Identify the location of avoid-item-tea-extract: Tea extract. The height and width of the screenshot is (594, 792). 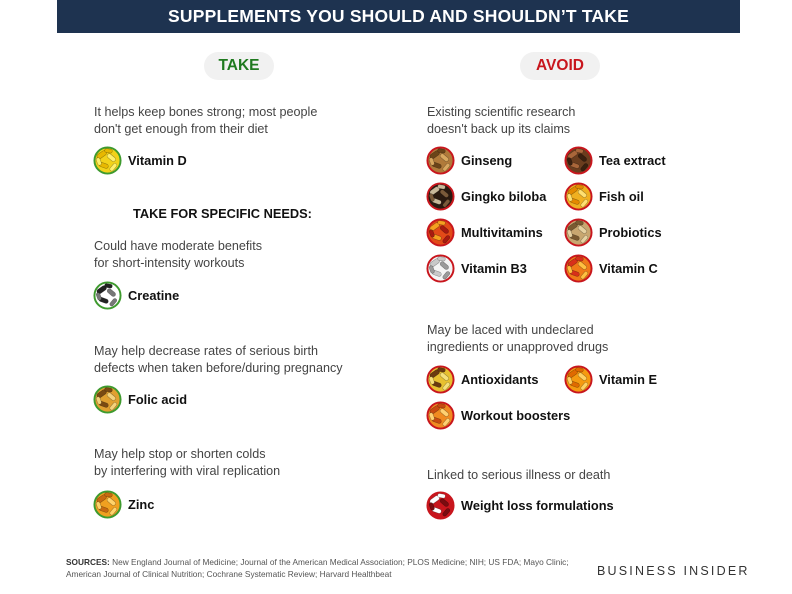
(615, 160).